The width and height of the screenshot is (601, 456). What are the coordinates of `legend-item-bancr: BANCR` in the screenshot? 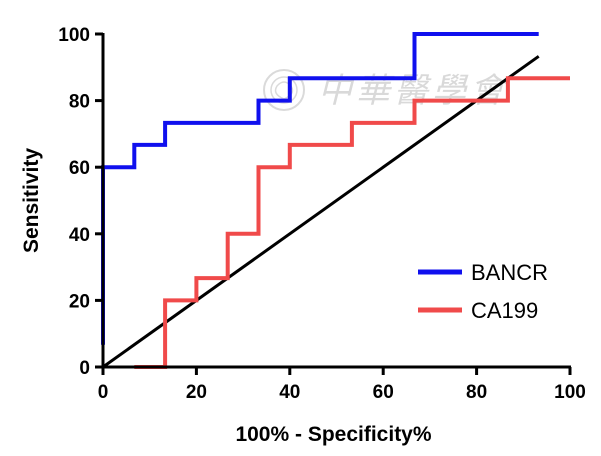 It's located at (483, 272).